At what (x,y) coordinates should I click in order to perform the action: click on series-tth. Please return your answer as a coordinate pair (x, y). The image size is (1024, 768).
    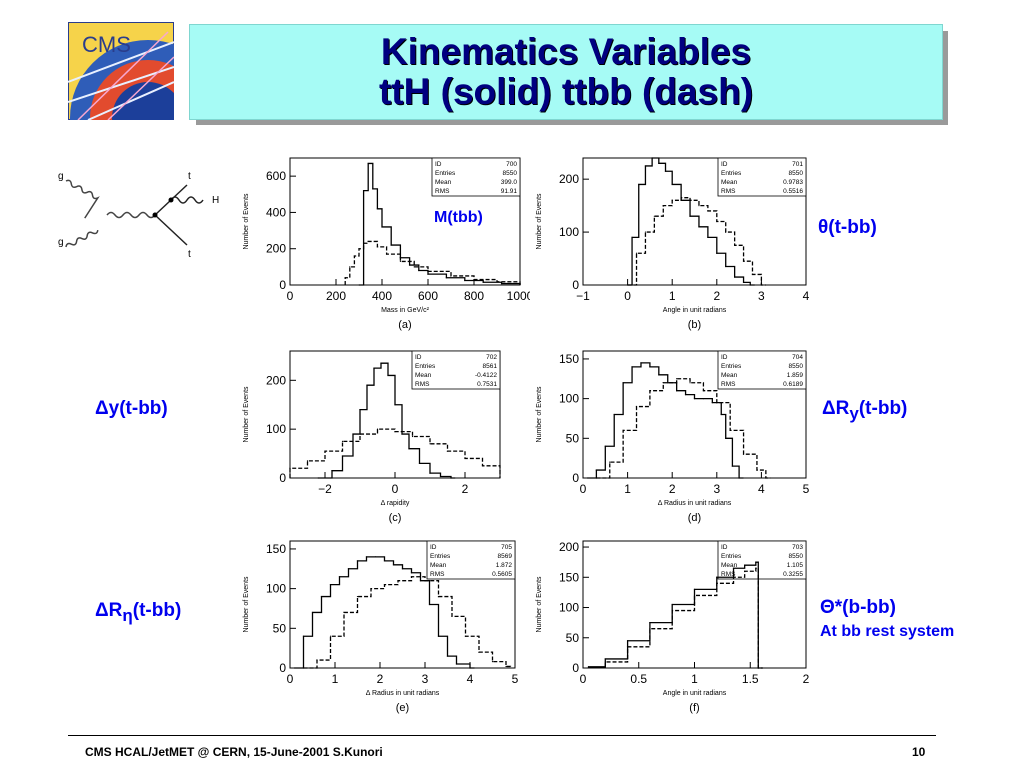
    Looking at the image, I should click on (691, 221).